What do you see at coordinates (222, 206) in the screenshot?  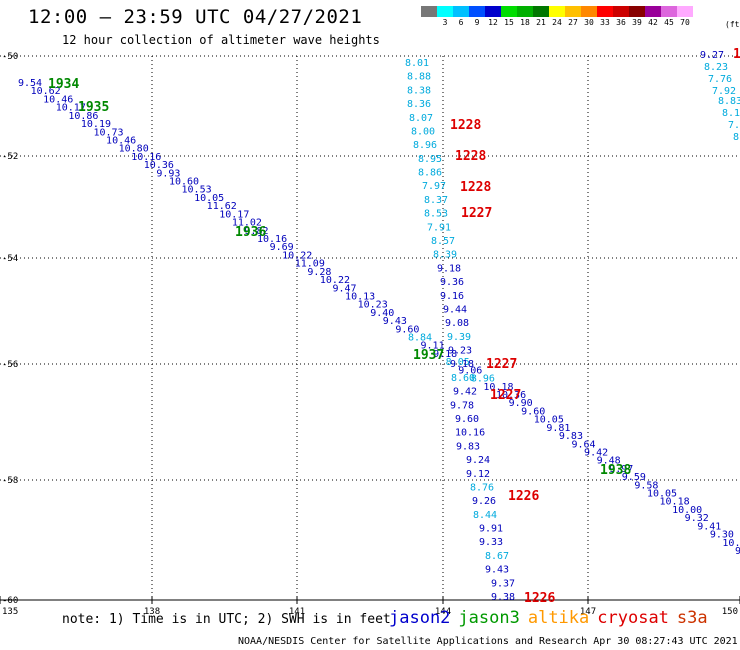 I see `swh-value: 11.62` at bounding box center [222, 206].